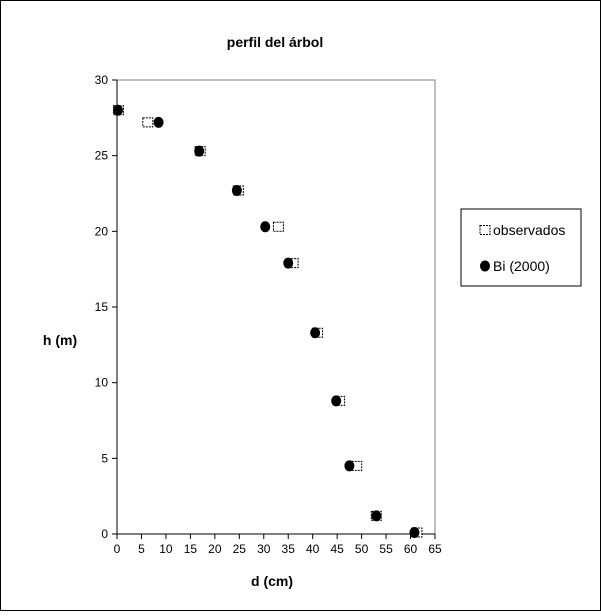 This screenshot has height=616, width=601. I want to click on x-tick-label: 45, so click(337, 549).